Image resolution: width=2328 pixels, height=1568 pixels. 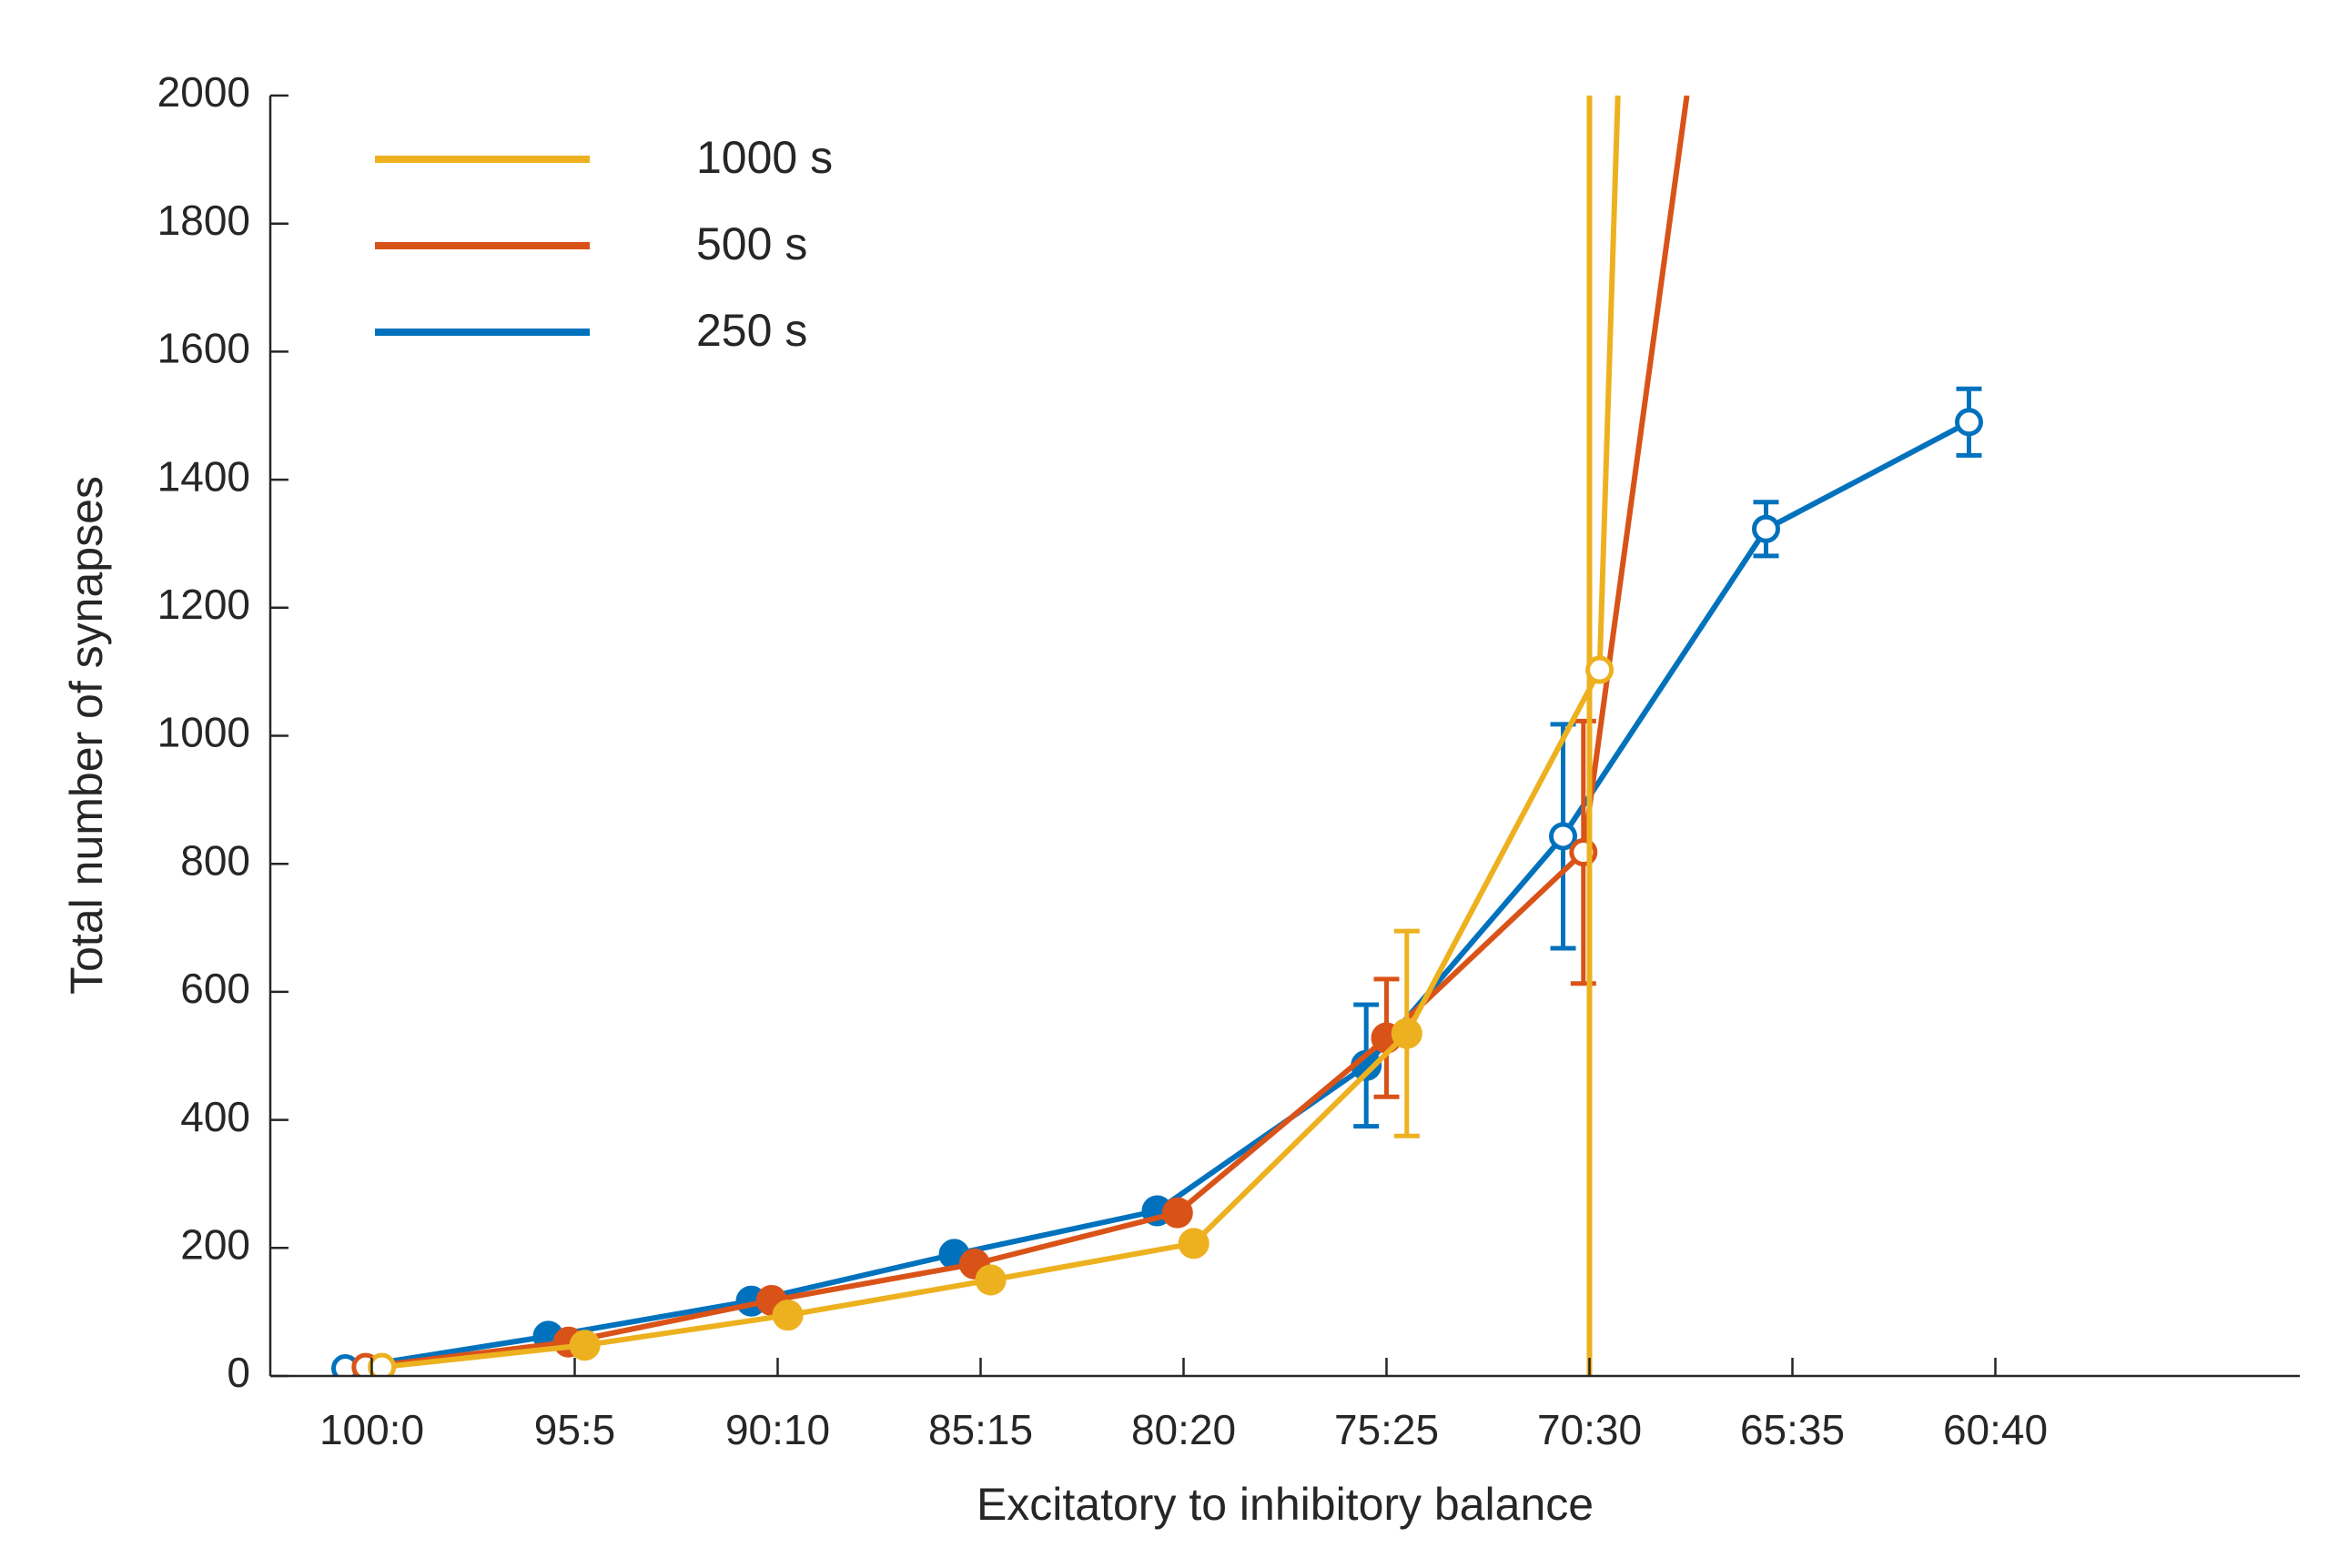 What do you see at coordinates (215, 1244) in the screenshot?
I see `y-tick-label: 200` at bounding box center [215, 1244].